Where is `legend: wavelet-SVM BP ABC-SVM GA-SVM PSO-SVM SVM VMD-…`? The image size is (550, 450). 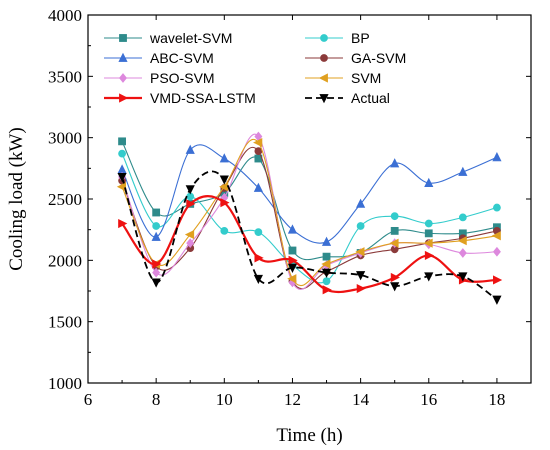
legend: wavelet-SVM BP ABC-SVM GA-SVM PSO-SVM SVM VMD-… is located at coordinates (255, 68).